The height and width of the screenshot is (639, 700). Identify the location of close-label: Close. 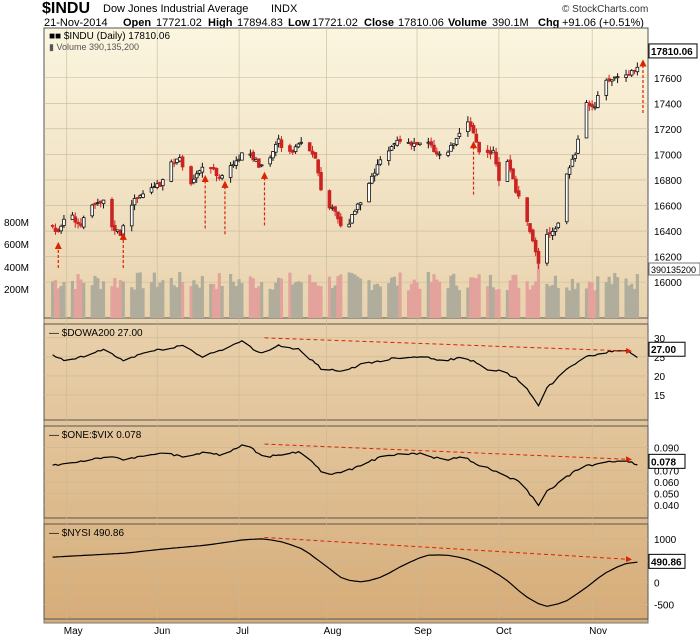
(379, 23).